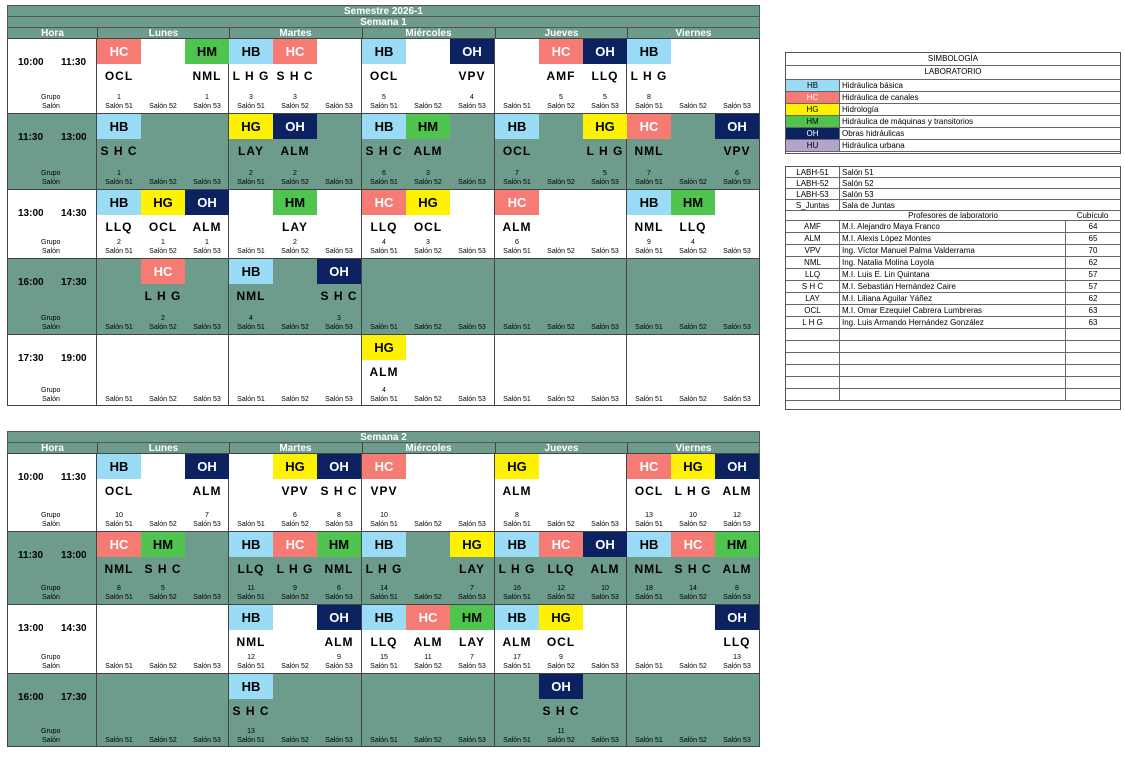 The width and height of the screenshot is (1124, 763). I want to click on group-number: 11, so click(428, 657).